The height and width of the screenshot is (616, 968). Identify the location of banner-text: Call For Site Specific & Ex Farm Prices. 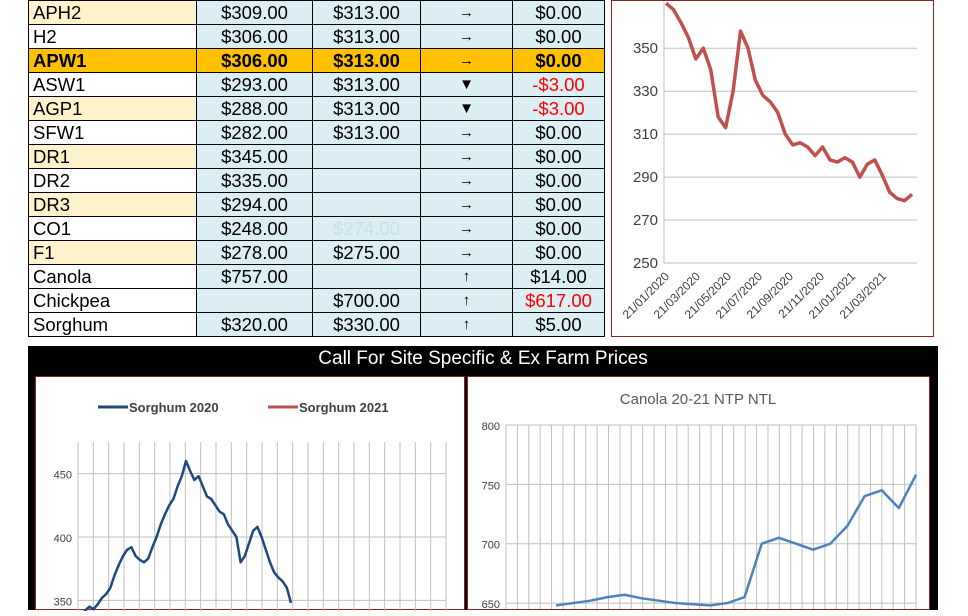
(483, 358).